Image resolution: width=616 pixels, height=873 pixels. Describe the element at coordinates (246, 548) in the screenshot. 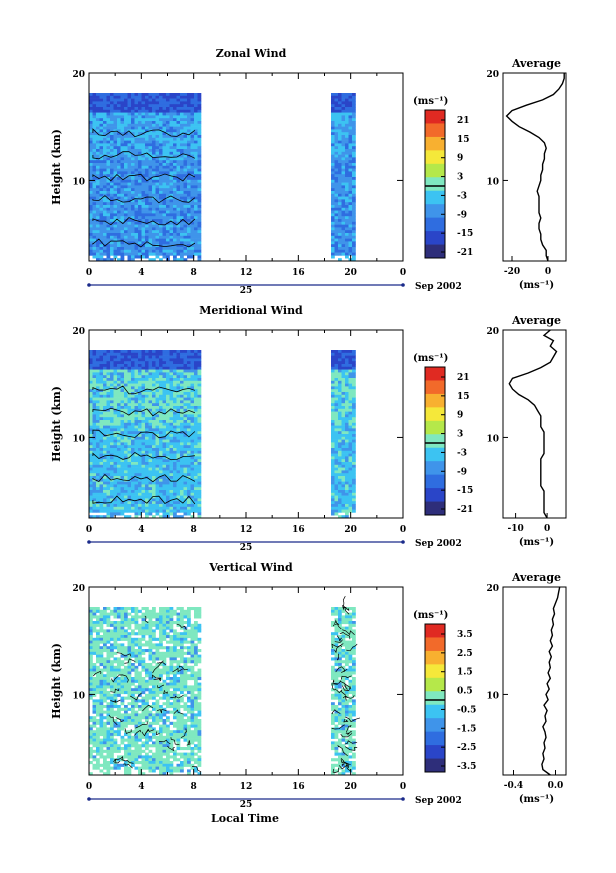

I see `date-day-label: 25` at that location.